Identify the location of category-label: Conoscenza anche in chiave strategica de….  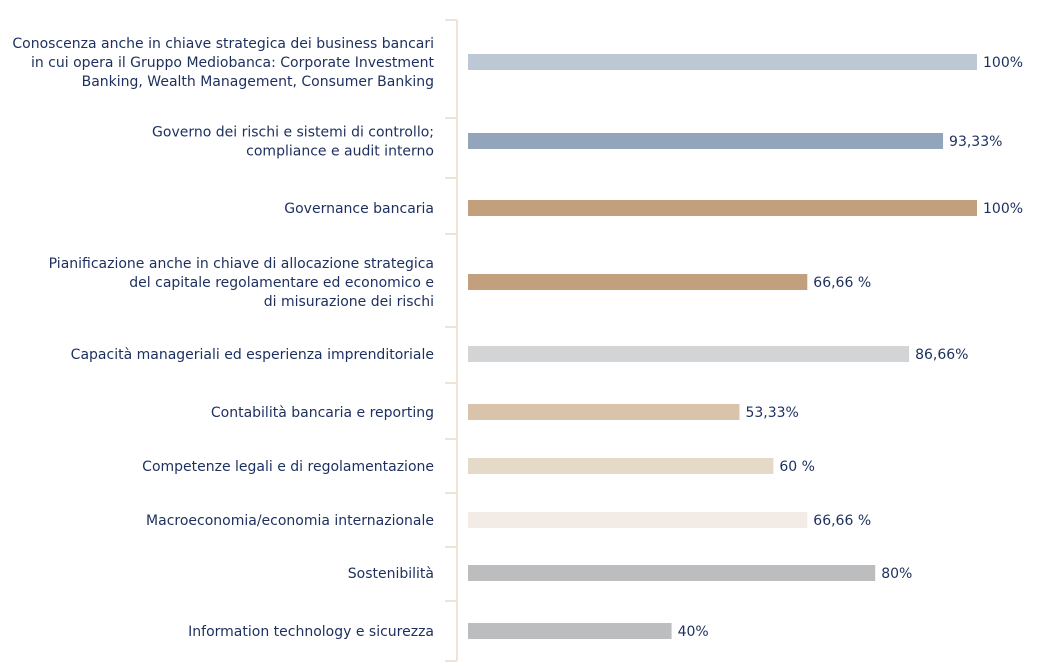
(223, 63).